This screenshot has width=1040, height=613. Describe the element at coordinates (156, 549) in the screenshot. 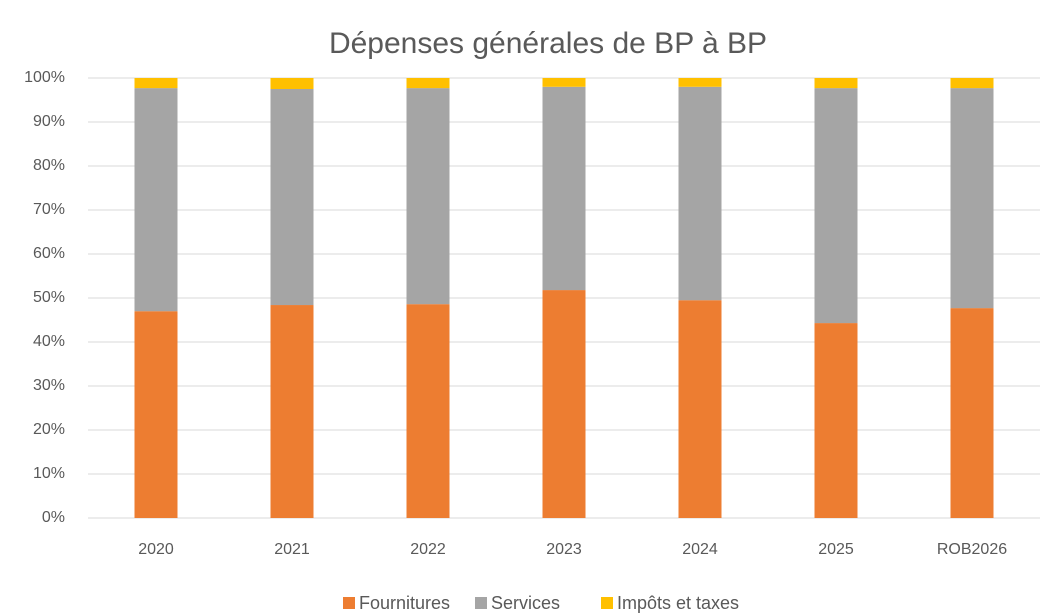

I see `x-tick-label: 2020` at that location.